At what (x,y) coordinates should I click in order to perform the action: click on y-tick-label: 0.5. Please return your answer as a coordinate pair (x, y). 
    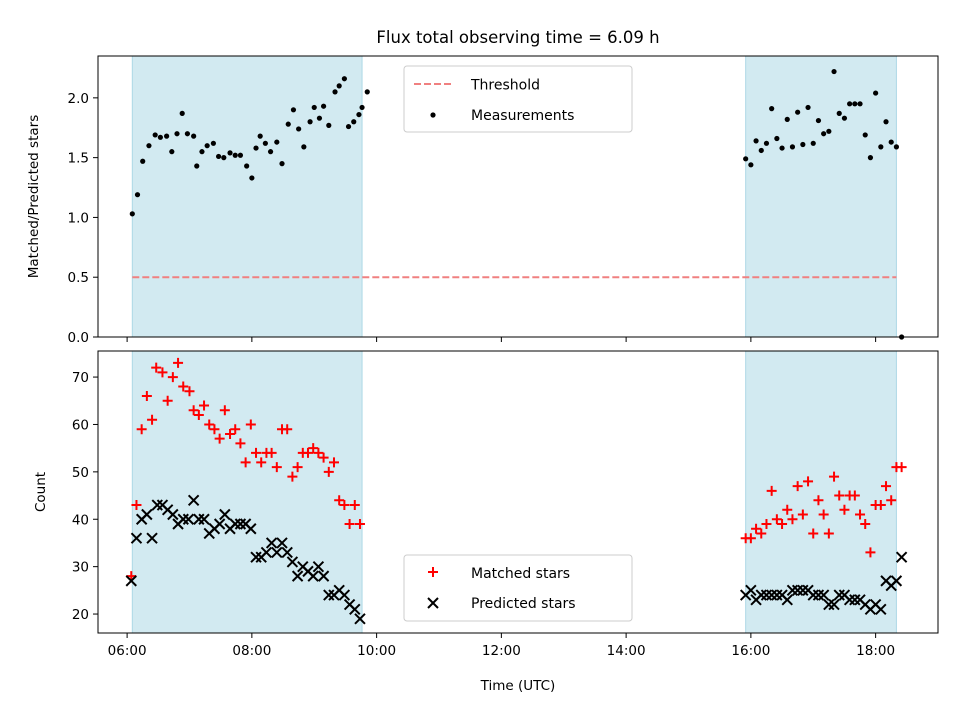
    Looking at the image, I should click on (78, 278).